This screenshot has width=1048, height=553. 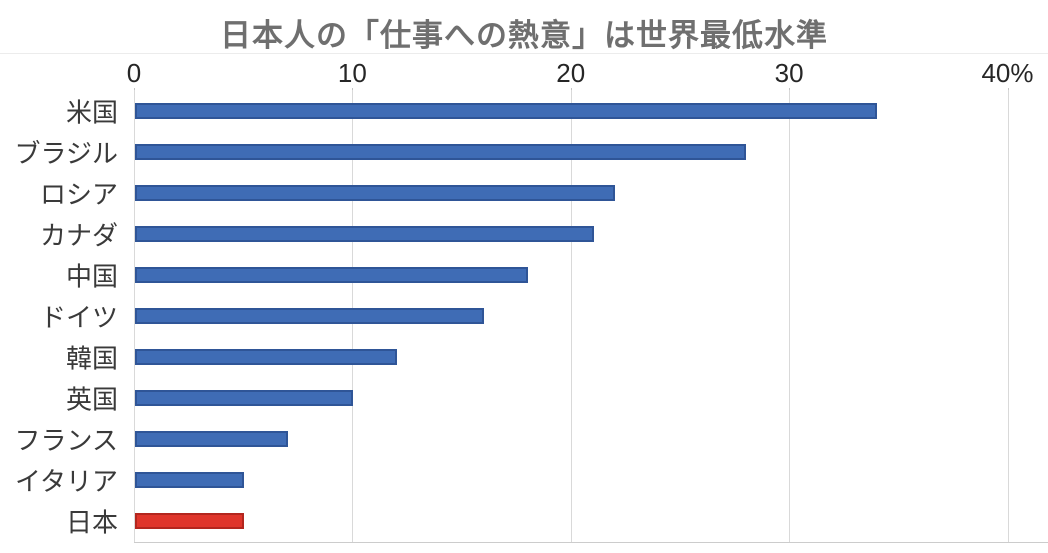 What do you see at coordinates (134, 73) in the screenshot?
I see `x-tick-label: 0` at bounding box center [134, 73].